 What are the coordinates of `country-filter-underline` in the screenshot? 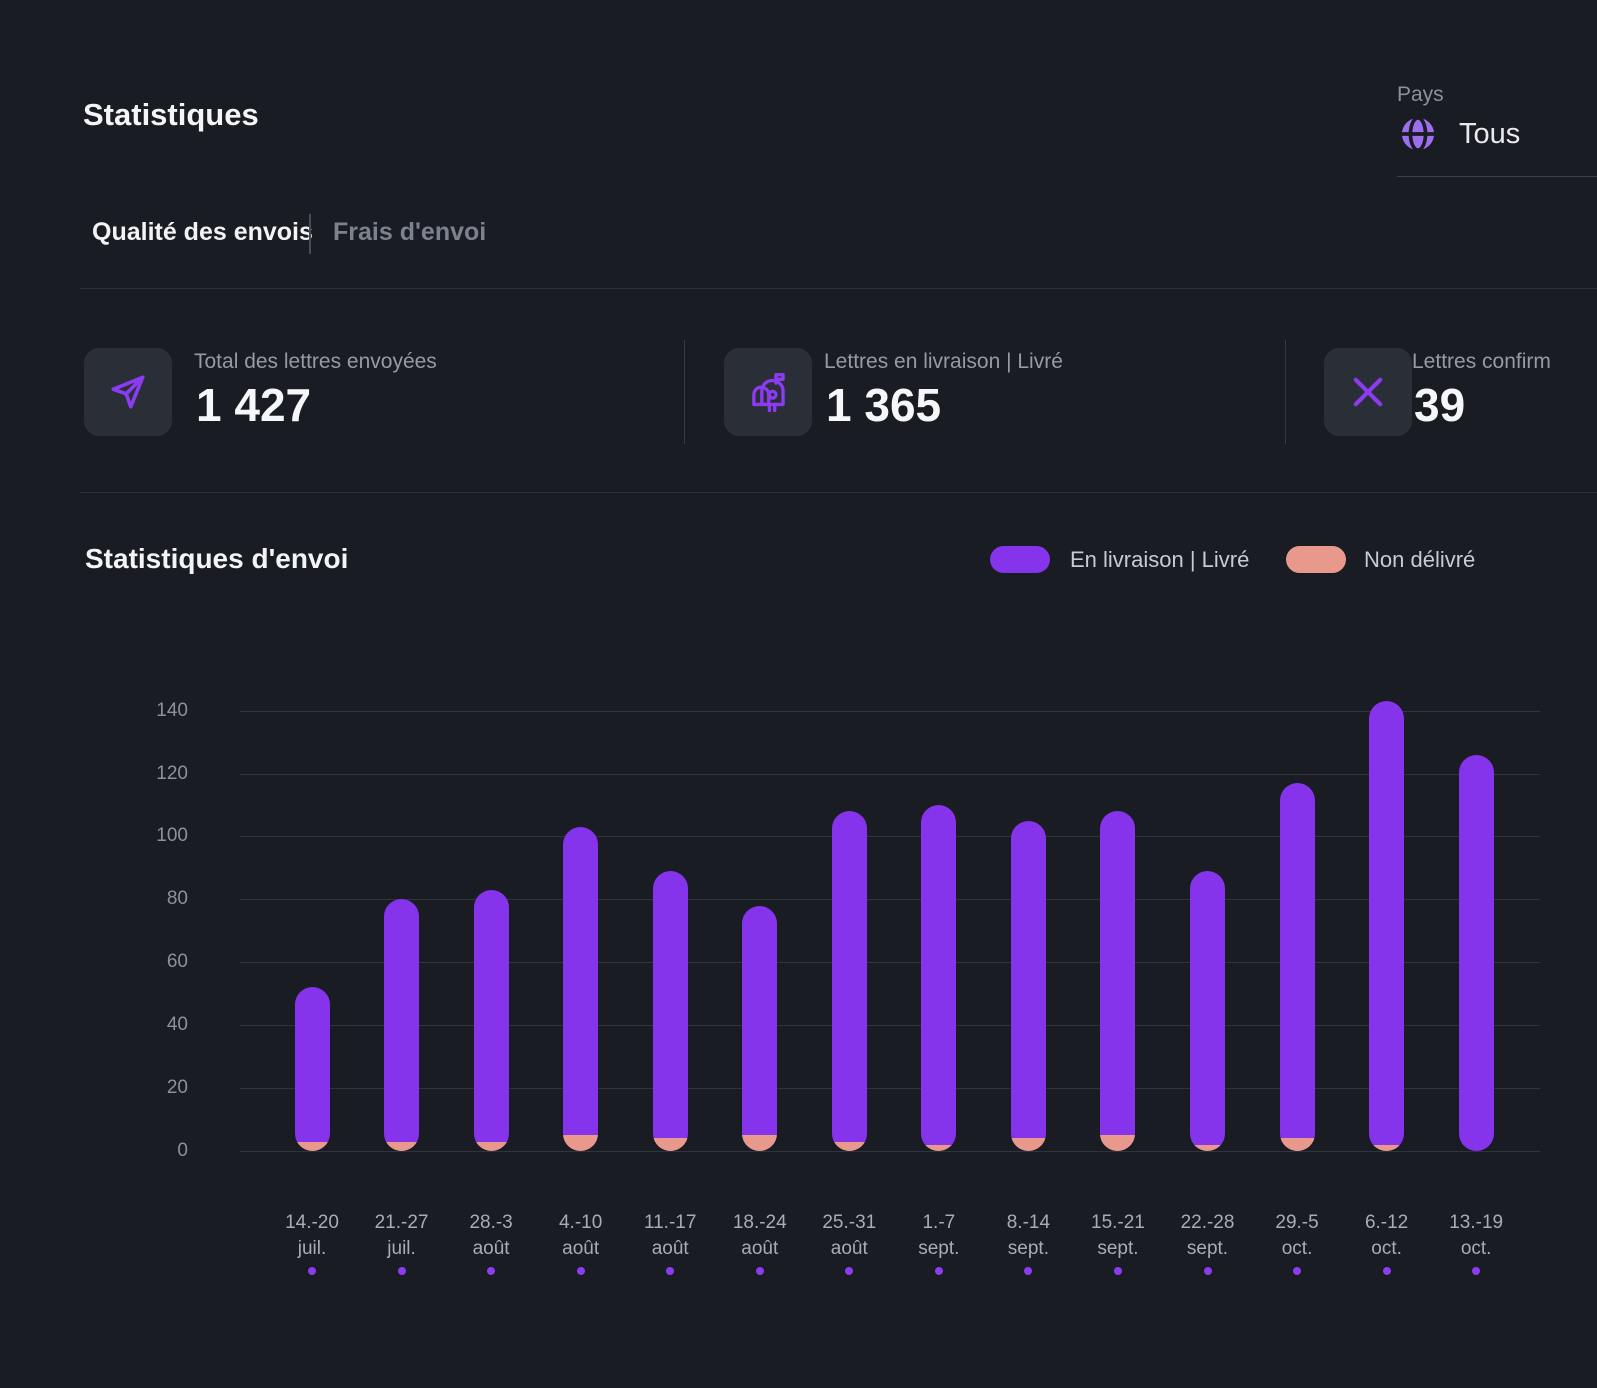 It's located at (1497, 176).